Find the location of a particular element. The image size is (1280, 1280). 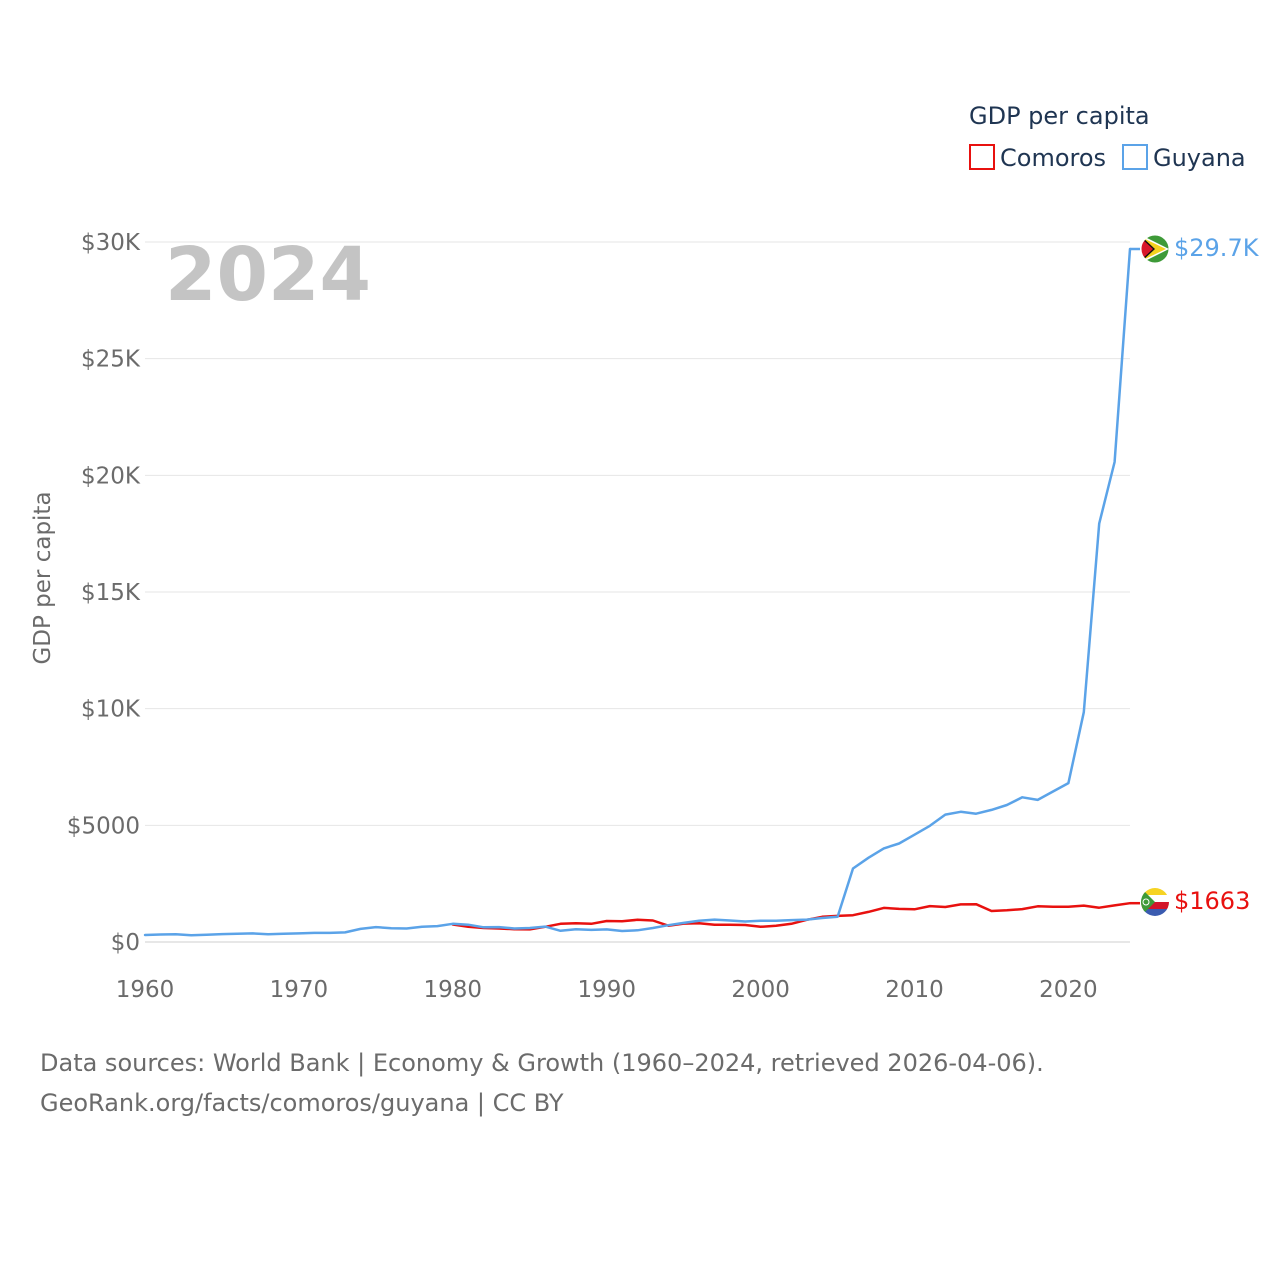

legend-label-guyana: Guyana is located at coordinates (1199, 158).